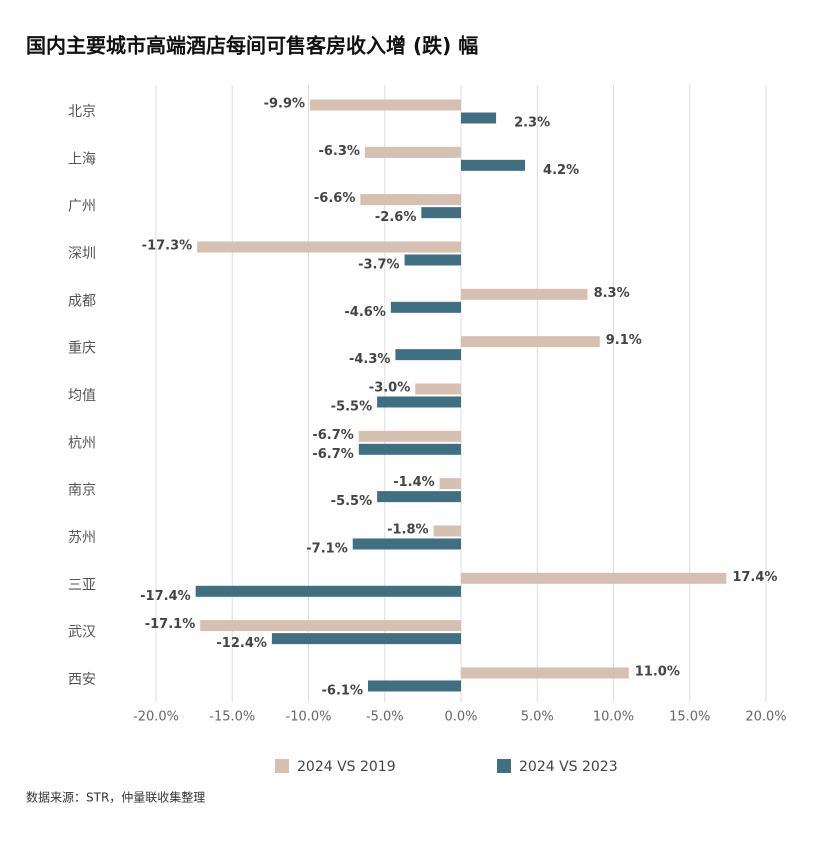 The image size is (838, 844). What do you see at coordinates (82, 301) in the screenshot?
I see `category-label: 成都` at bounding box center [82, 301].